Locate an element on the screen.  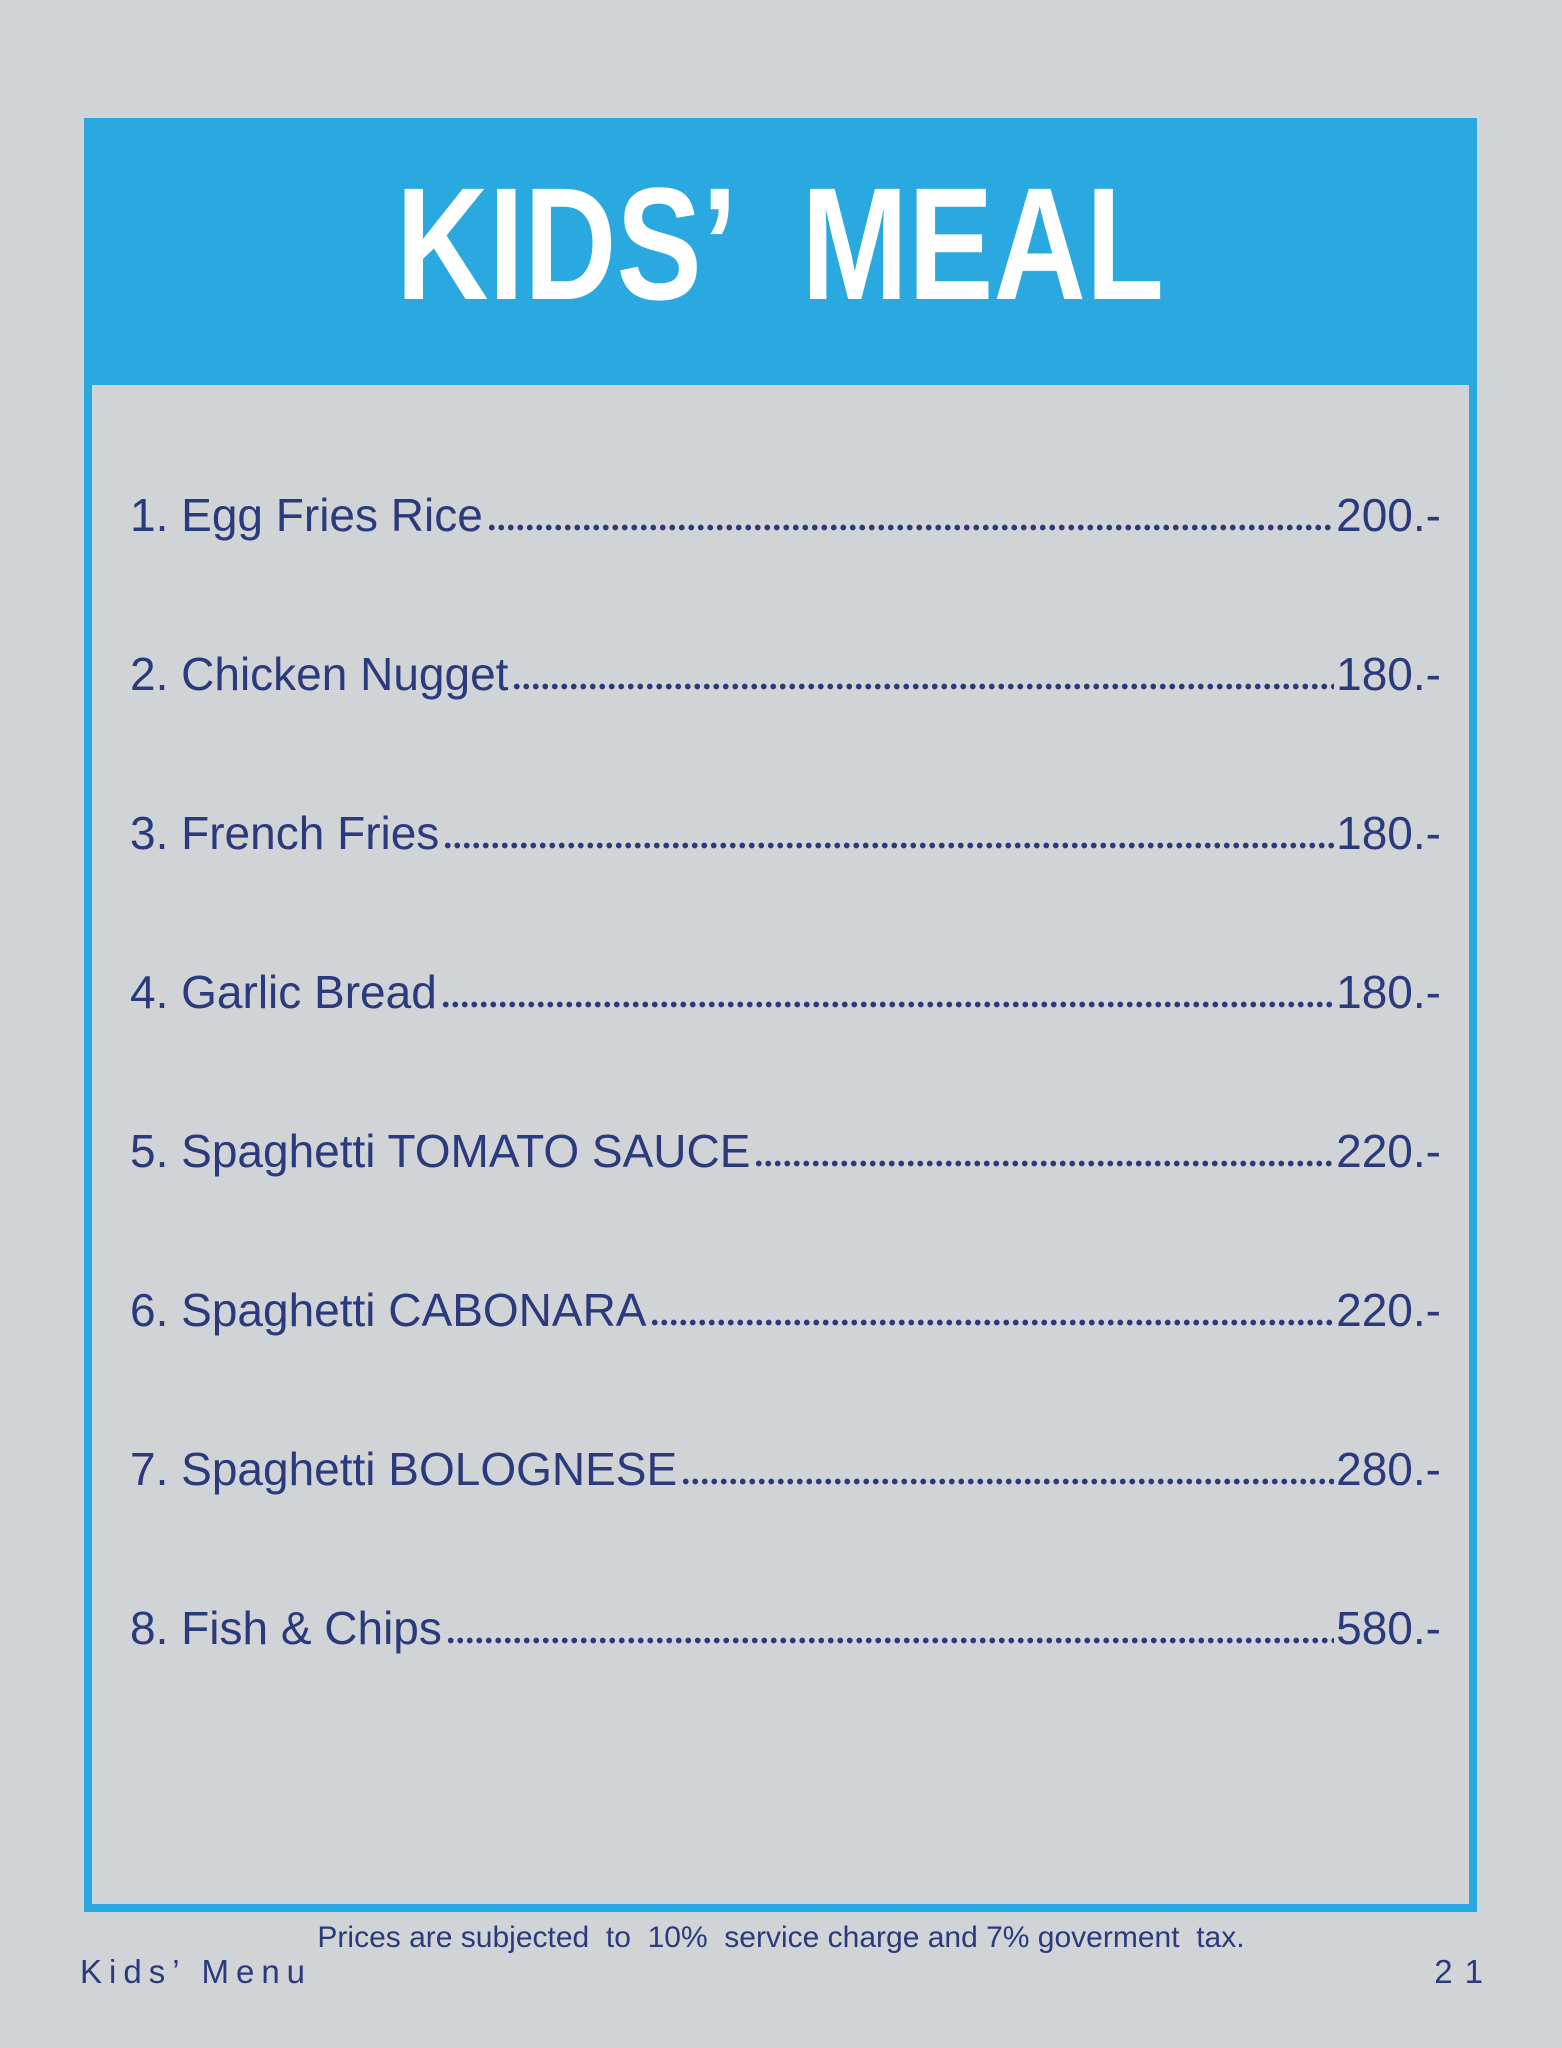
menu-item-row: 6. Spaghetti CABONARA 220.- is located at coordinates (785, 1310).